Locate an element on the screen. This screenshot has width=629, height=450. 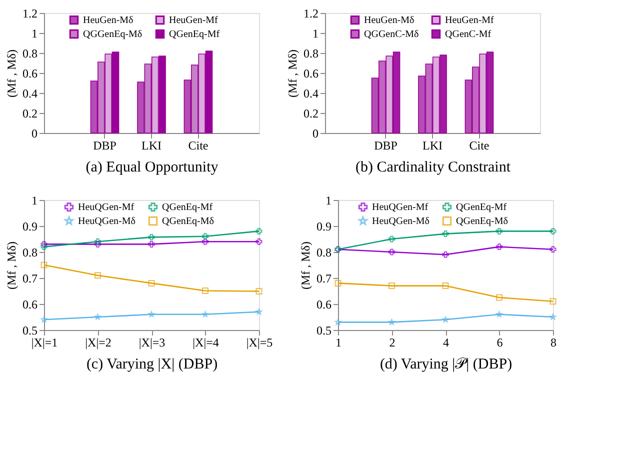
x-tick-label: 2 is located at coordinates (392, 343).